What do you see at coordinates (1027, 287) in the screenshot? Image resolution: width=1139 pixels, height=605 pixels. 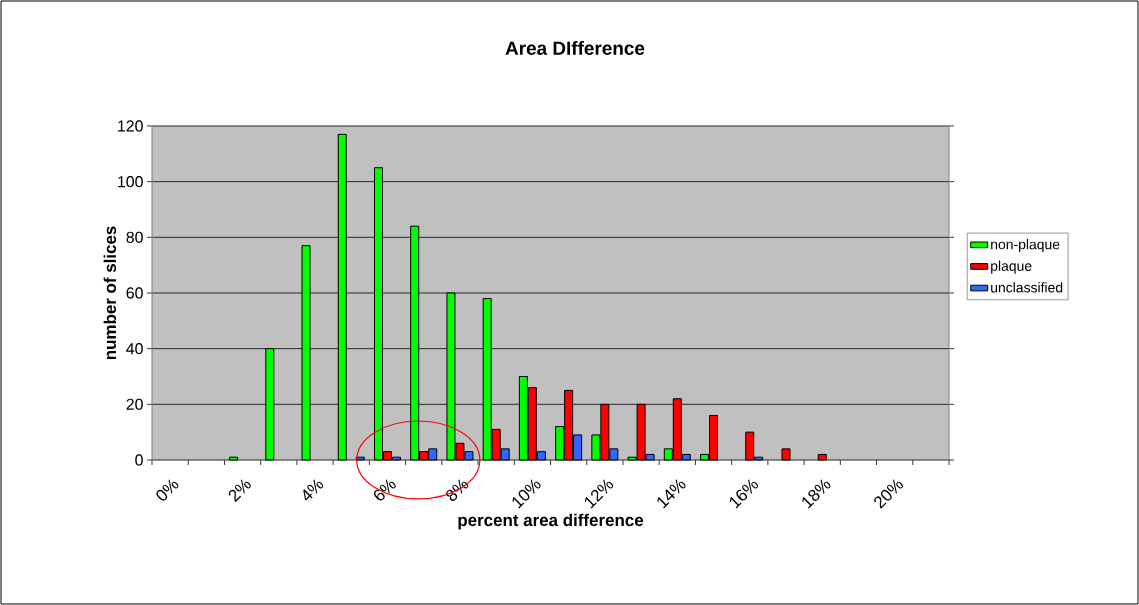 I see `legend-label: unclassified` at bounding box center [1027, 287].